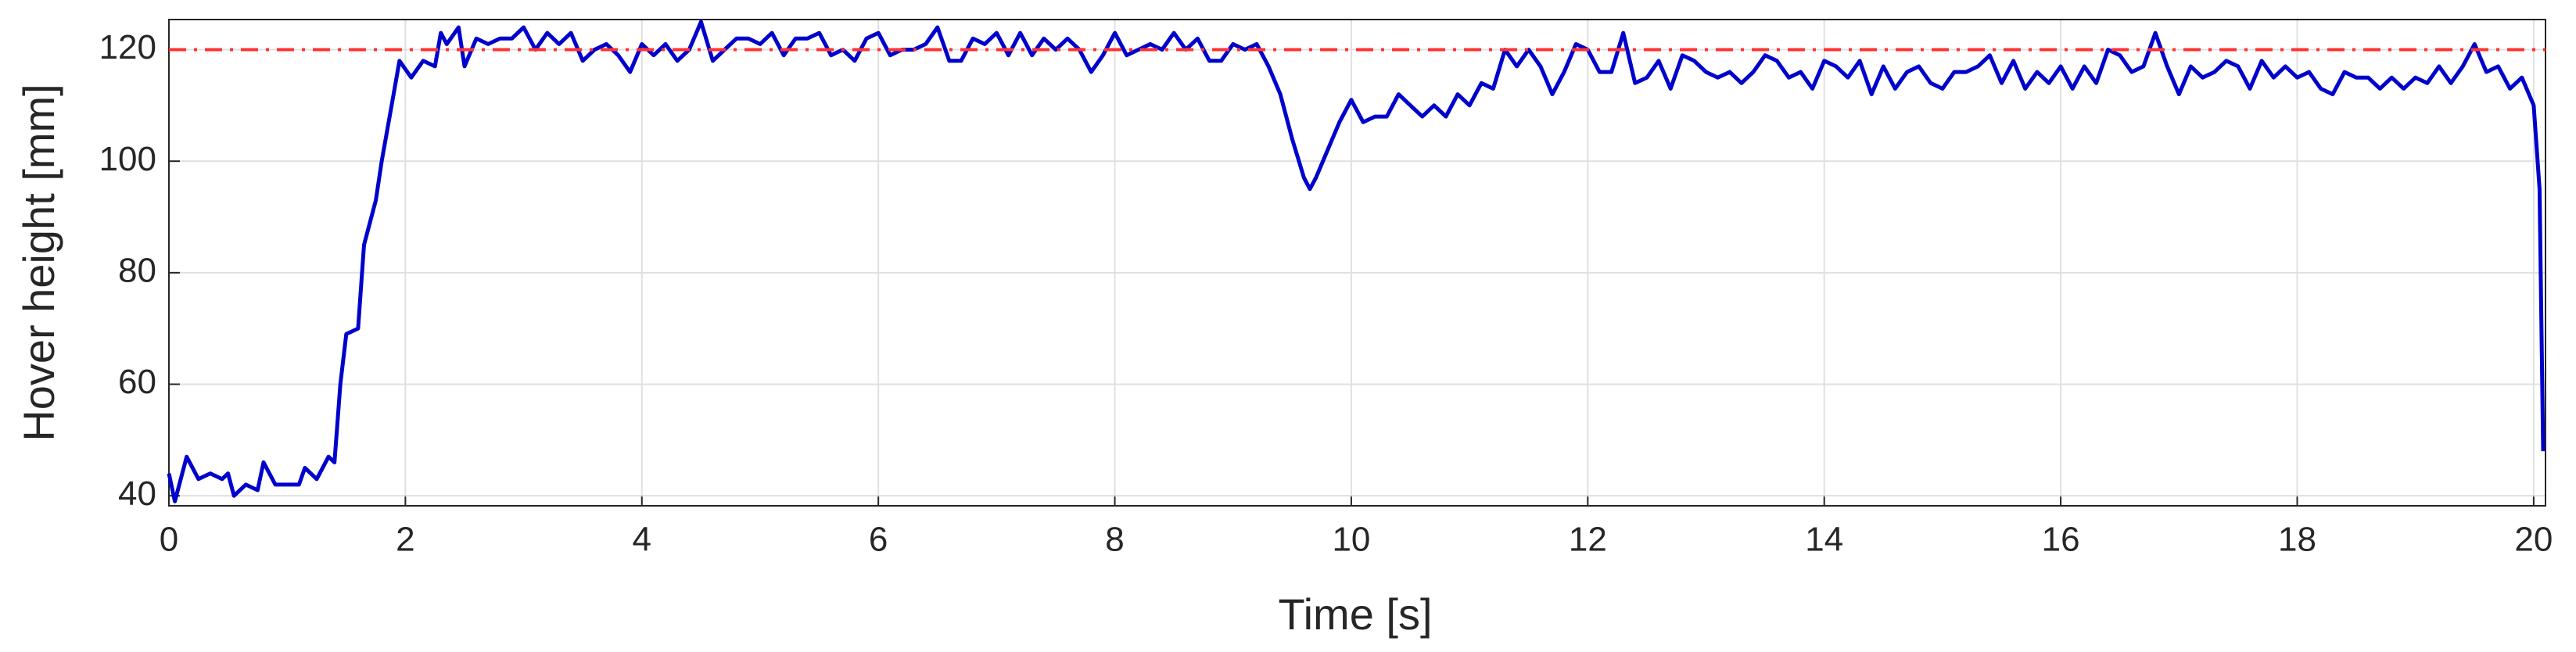  Describe the element at coordinates (38, 263) in the screenshot. I see `y-axis-label: Hover height [mm]` at that location.